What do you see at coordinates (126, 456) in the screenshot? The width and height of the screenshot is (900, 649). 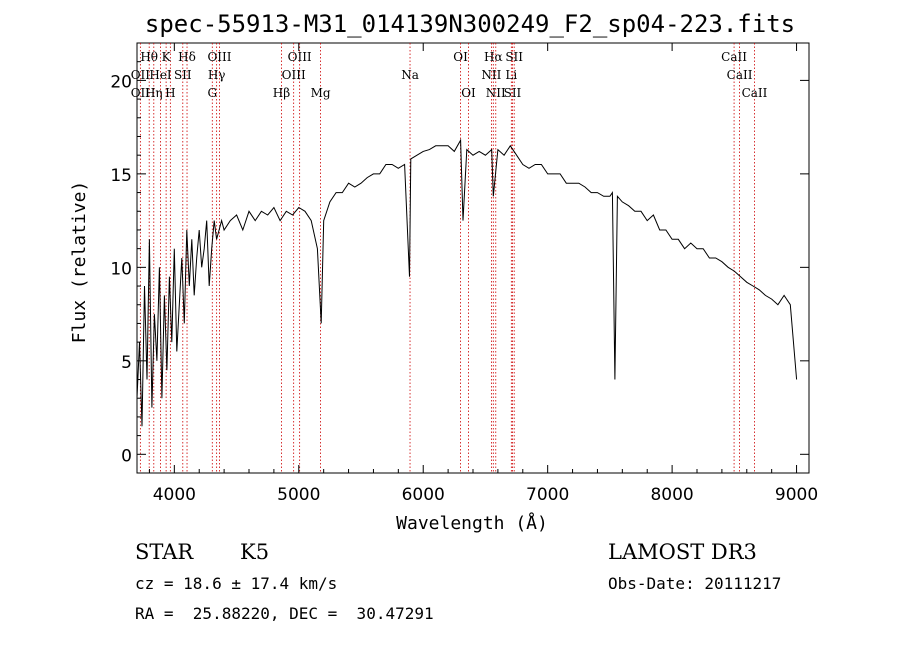 I see `y-tick-label-0: 0` at bounding box center [126, 456].